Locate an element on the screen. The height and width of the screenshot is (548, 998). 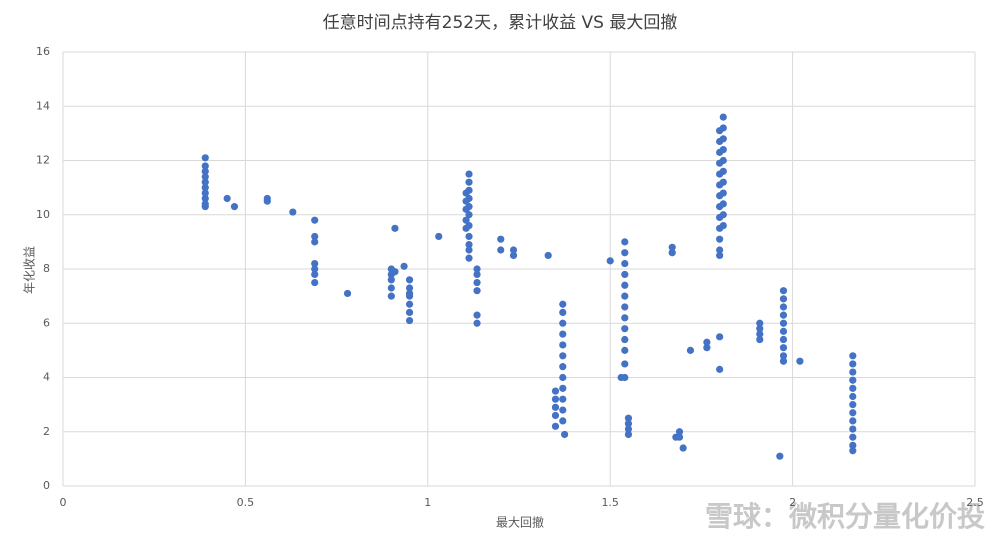
y-tick-label: 2 is located at coordinates (46, 431).